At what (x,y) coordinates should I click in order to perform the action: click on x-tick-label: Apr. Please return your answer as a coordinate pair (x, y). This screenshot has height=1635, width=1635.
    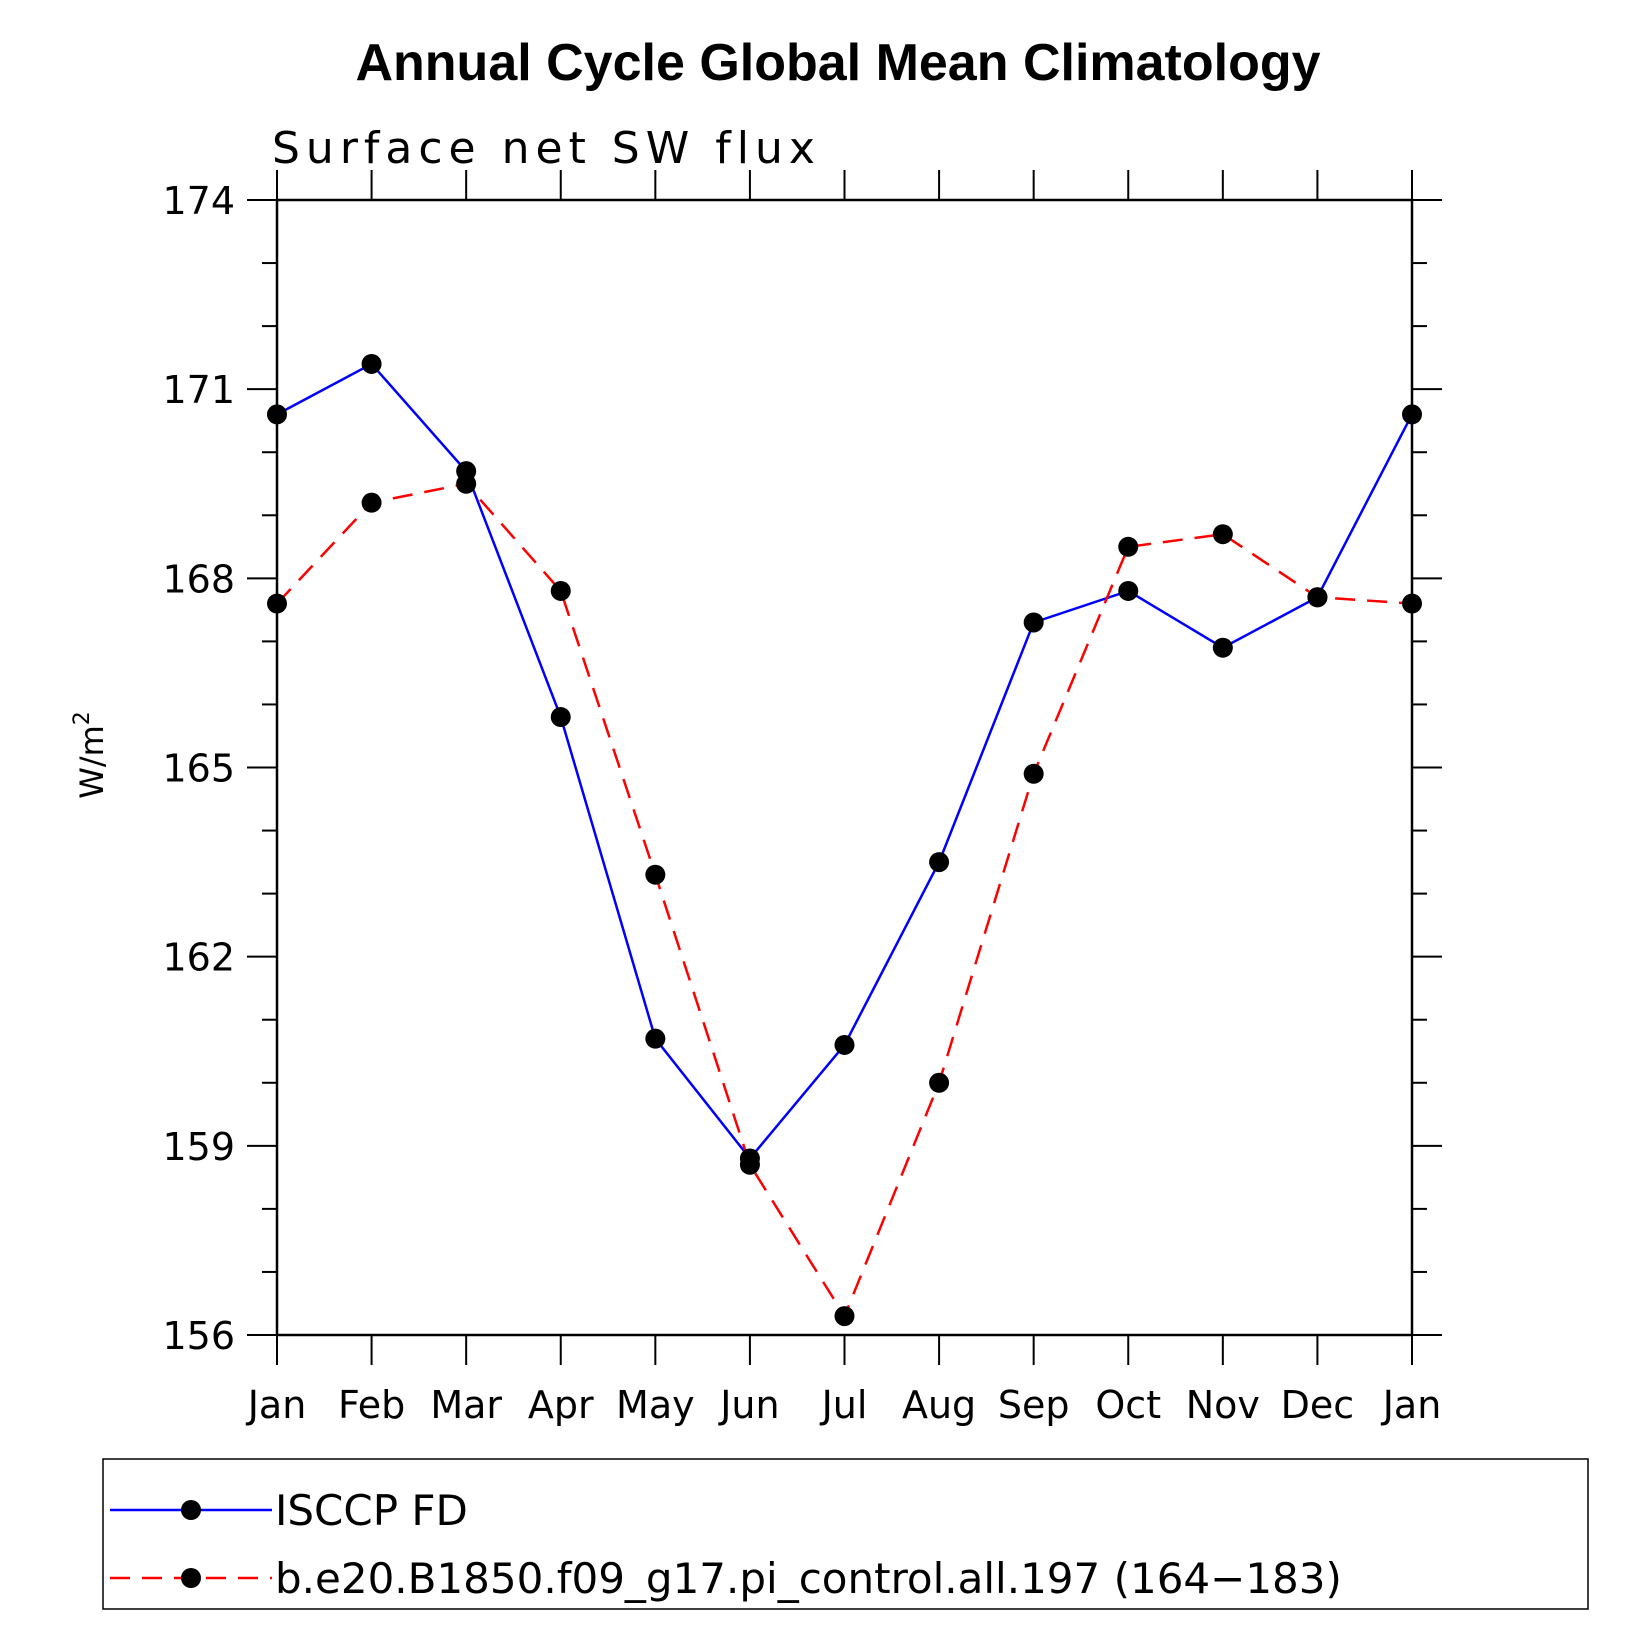
    Looking at the image, I should click on (561, 1405).